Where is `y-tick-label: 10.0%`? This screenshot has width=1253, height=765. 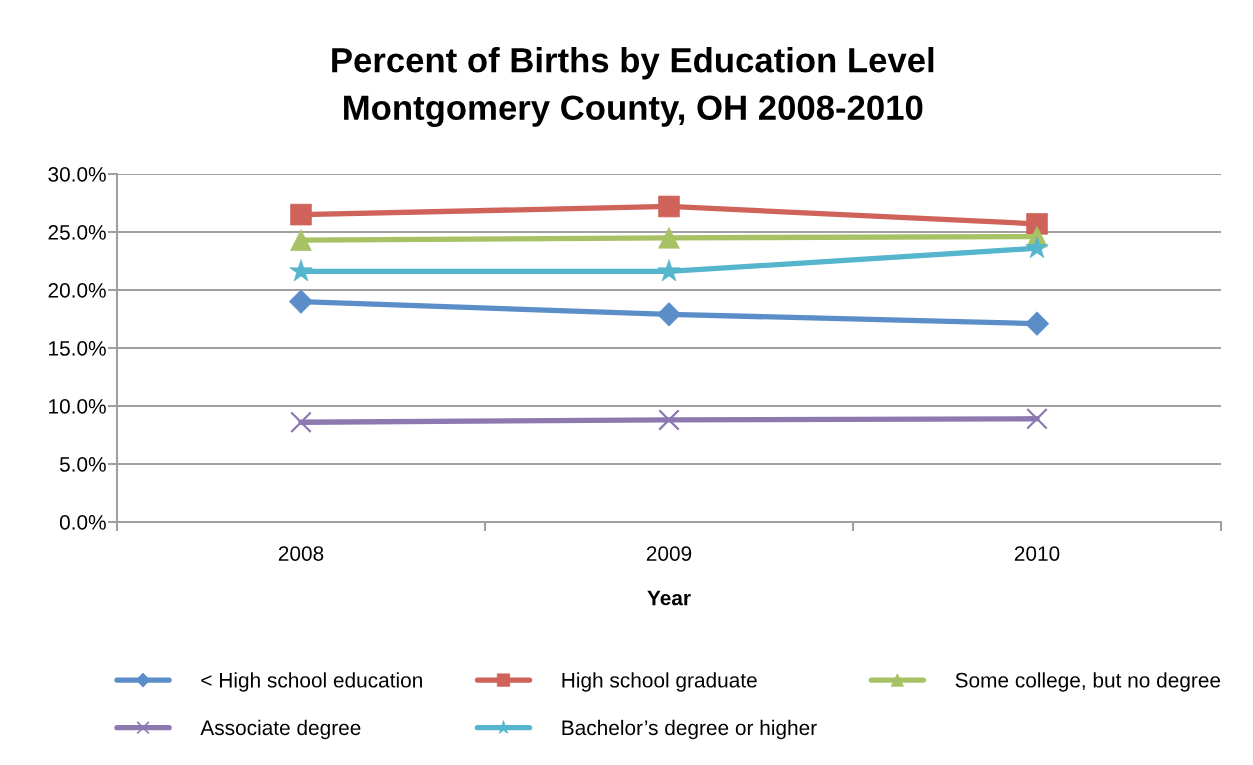 y-tick-label: 10.0% is located at coordinates (77, 406).